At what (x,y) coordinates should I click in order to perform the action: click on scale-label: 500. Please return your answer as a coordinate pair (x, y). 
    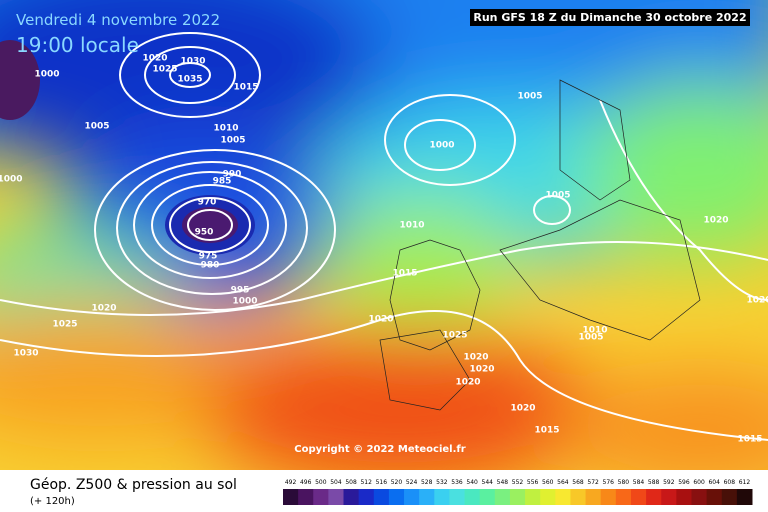
    Looking at the image, I should click on (321, 482).